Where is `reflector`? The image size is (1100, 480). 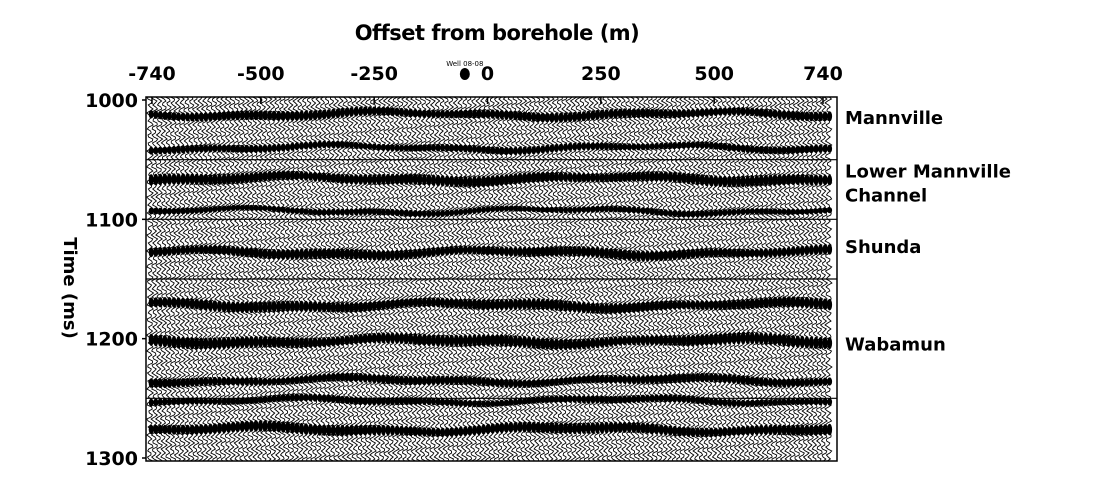
reflector is located at coordinates (490, 148).